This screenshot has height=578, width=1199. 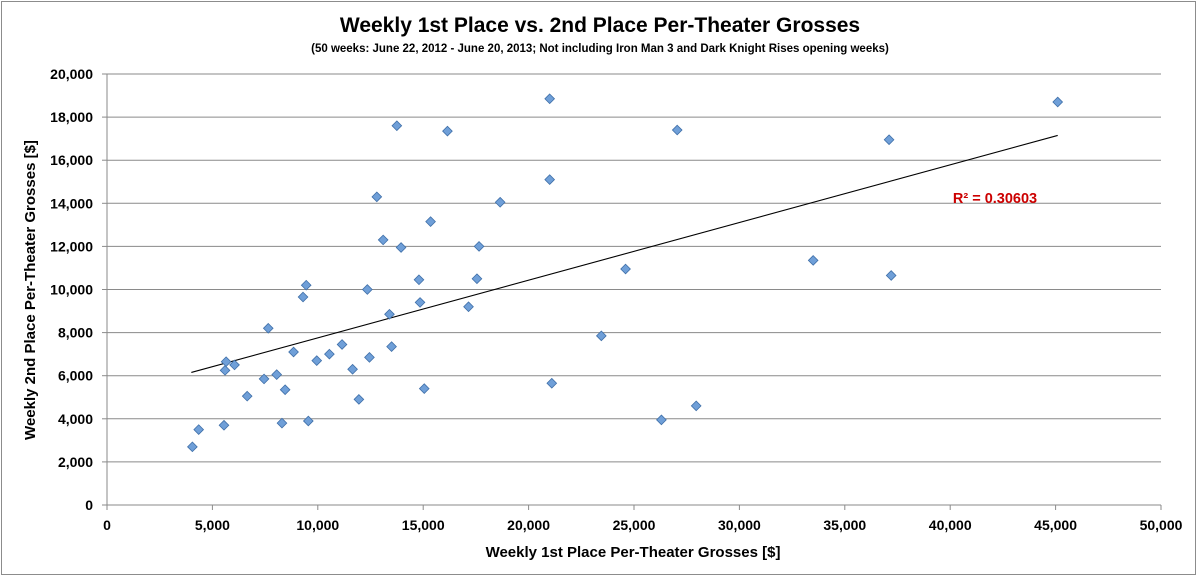 What do you see at coordinates (71, 74) in the screenshot?
I see `y-tick-label: 20,000` at bounding box center [71, 74].